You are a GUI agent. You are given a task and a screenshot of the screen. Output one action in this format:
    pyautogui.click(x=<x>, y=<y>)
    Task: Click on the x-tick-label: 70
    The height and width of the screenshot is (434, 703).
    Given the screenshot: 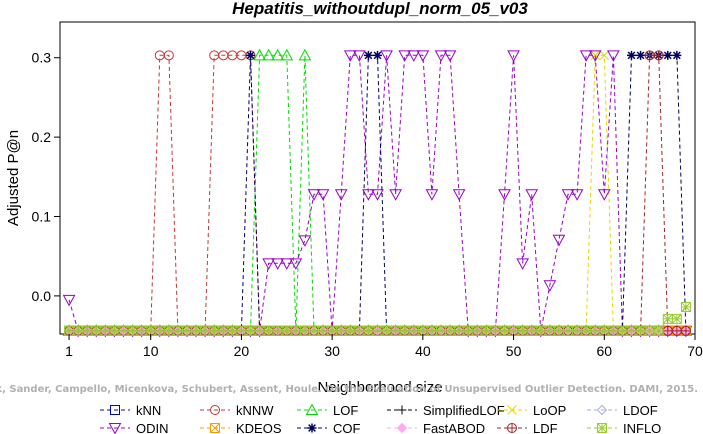 What is the action you would take?
    pyautogui.click(x=695, y=351)
    